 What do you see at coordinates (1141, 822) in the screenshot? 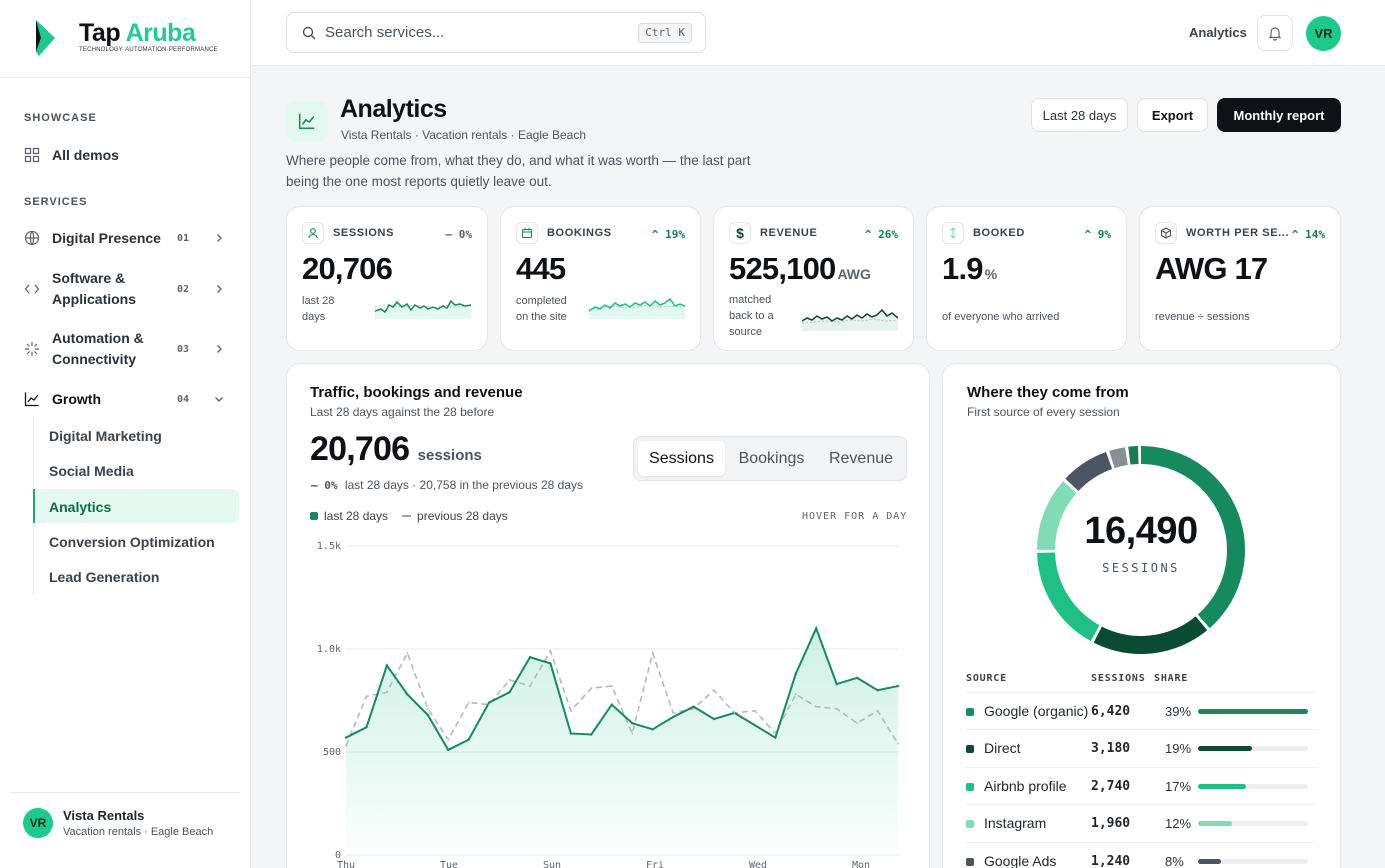
I see `source-row: Instagram 1,960 12%` at bounding box center [1141, 822].